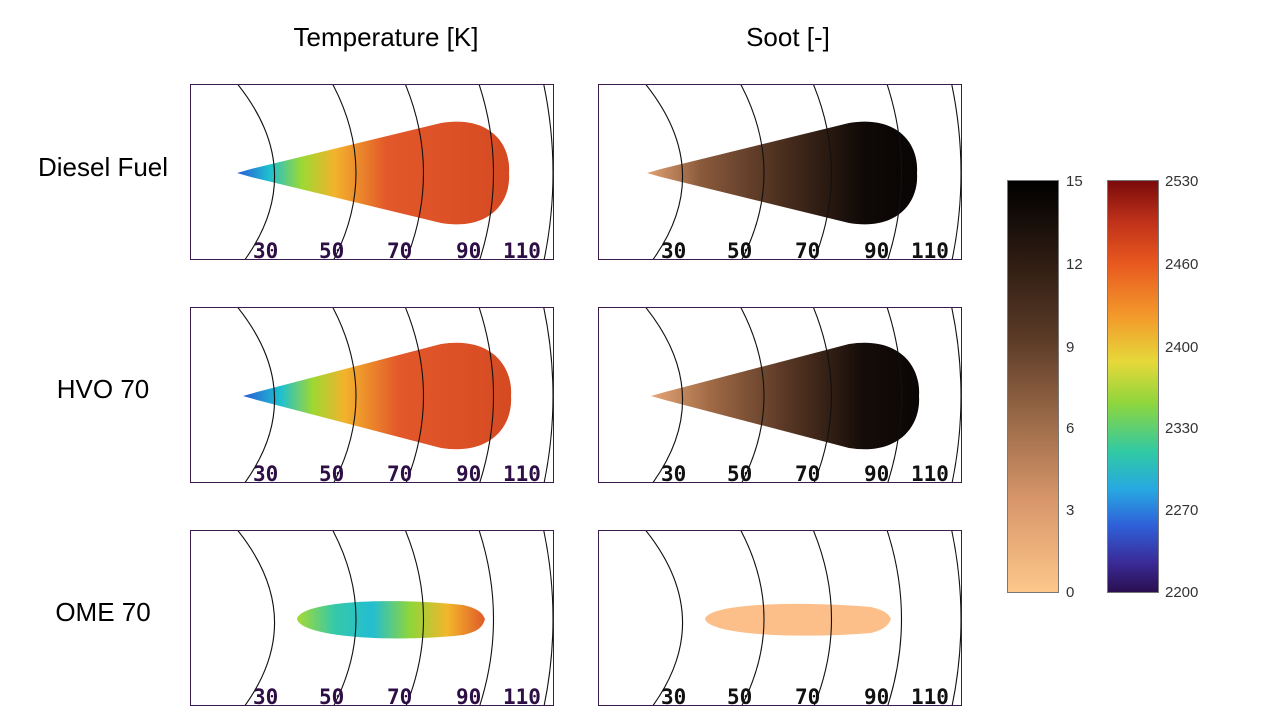  What do you see at coordinates (468, 695) in the screenshot?
I see `temperature-ome70-axis-label-90: 90` at bounding box center [468, 695].